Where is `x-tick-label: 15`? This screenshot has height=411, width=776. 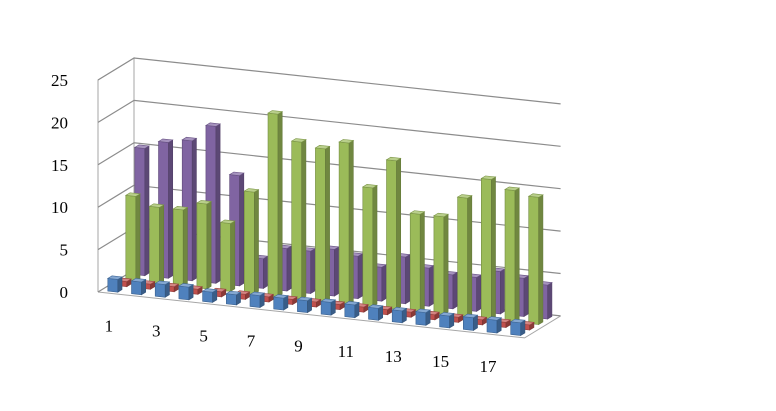
x-tick-label: 15 is located at coordinates (440, 361).